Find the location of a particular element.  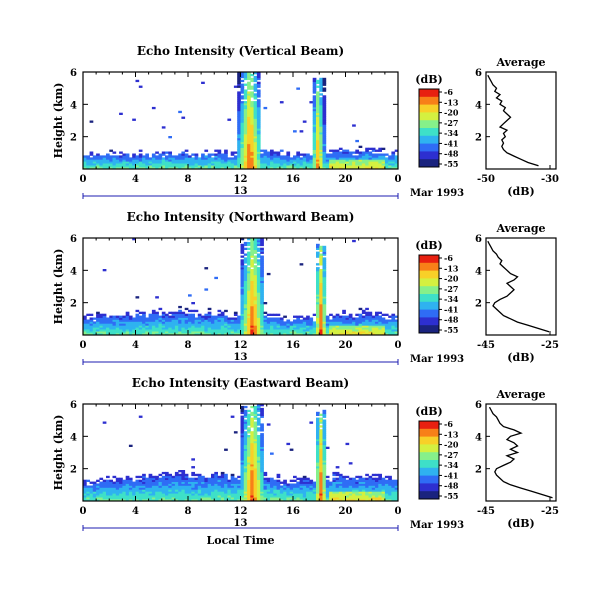

profile-title: Average is located at coordinates (520, 394).